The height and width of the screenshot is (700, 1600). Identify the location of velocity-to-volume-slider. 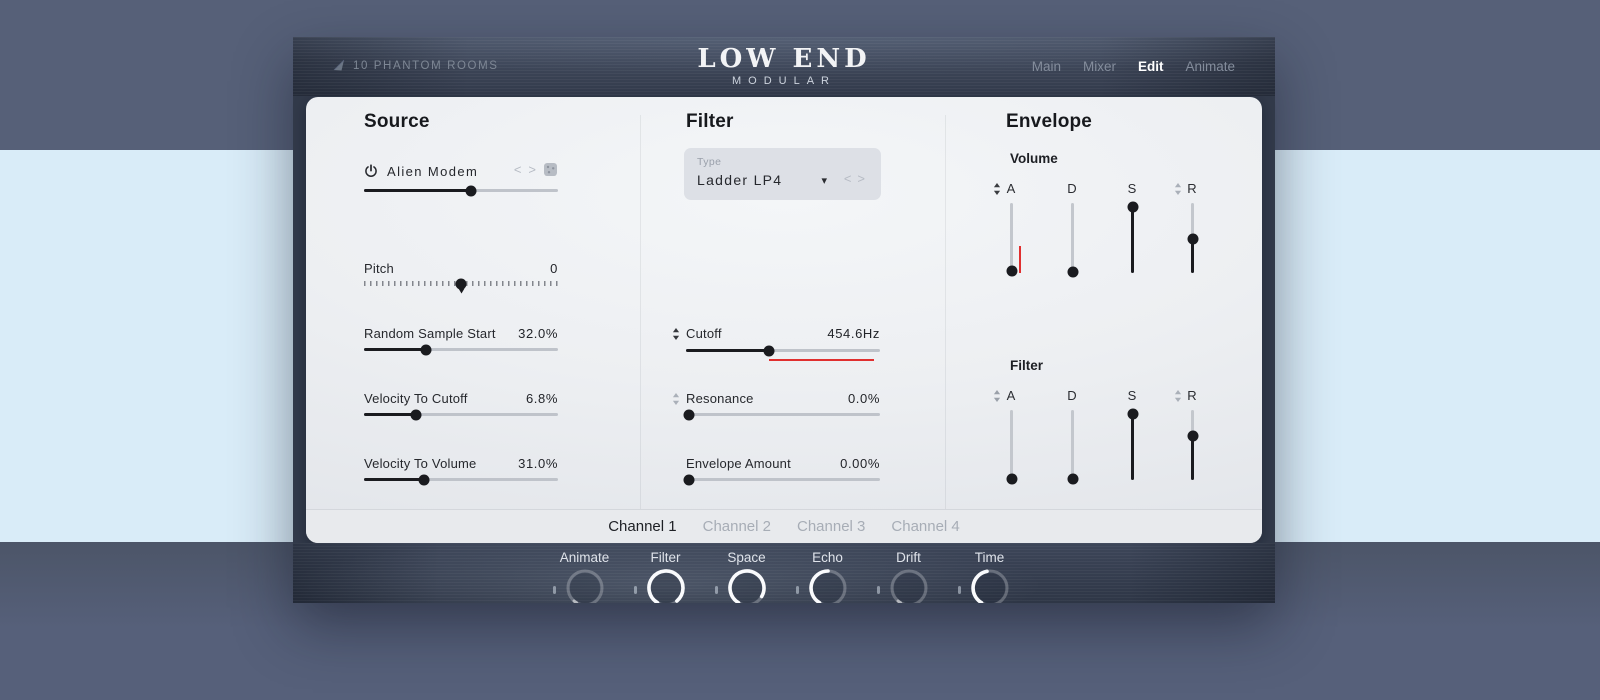
(461, 479).